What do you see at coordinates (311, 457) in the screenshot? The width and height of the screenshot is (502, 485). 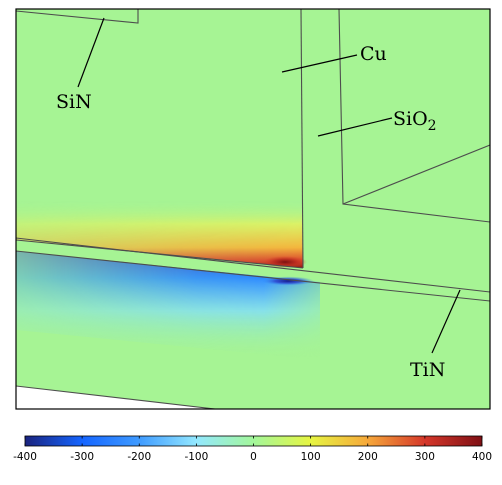 I see `colorbar-tick-label: 100` at bounding box center [311, 457].